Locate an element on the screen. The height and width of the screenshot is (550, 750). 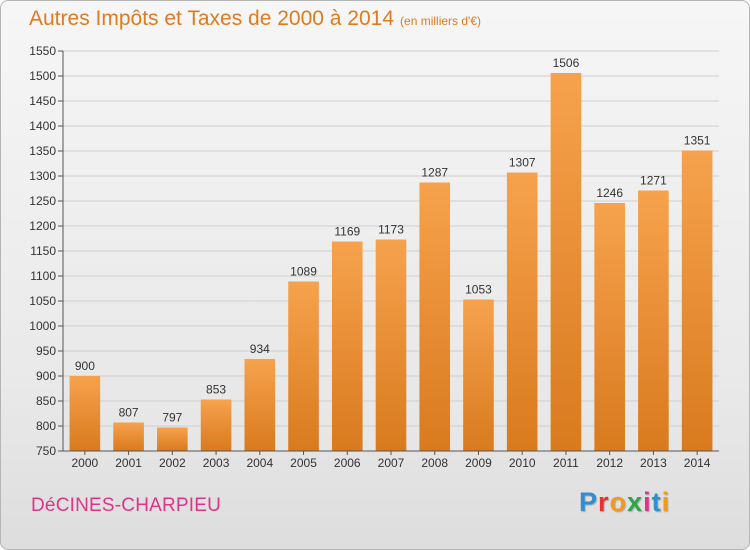
bar-2007 is located at coordinates (391, 345).